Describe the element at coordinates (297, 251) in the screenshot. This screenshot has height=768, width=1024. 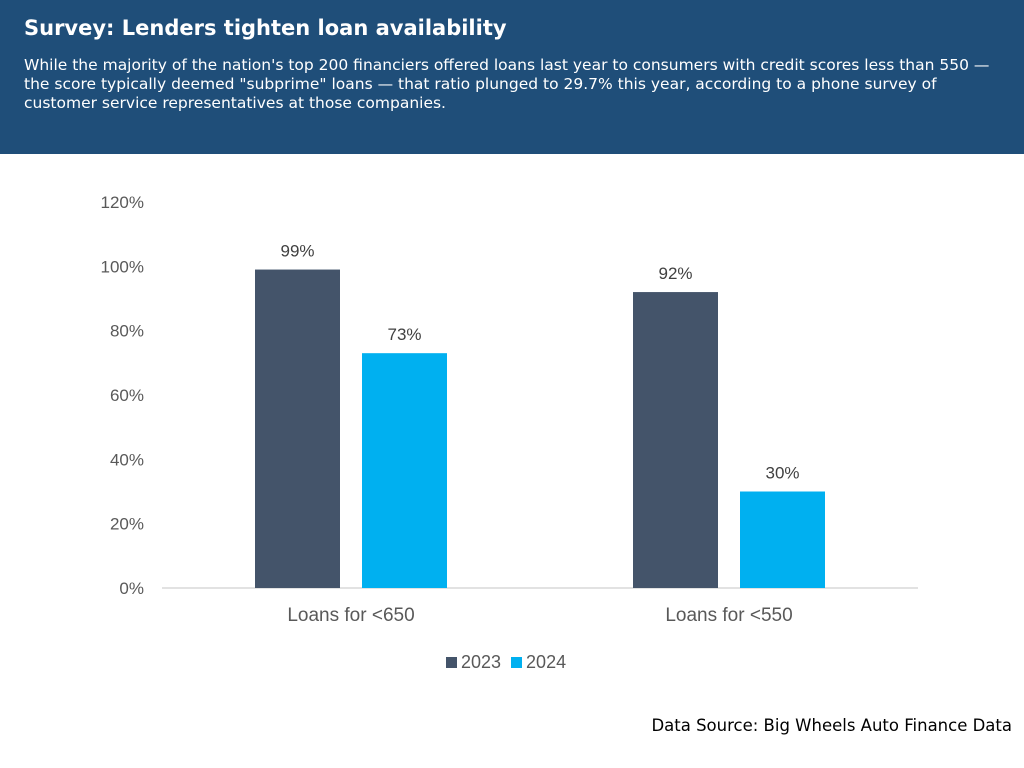
I see `data-label-2023-0: 99%` at that location.